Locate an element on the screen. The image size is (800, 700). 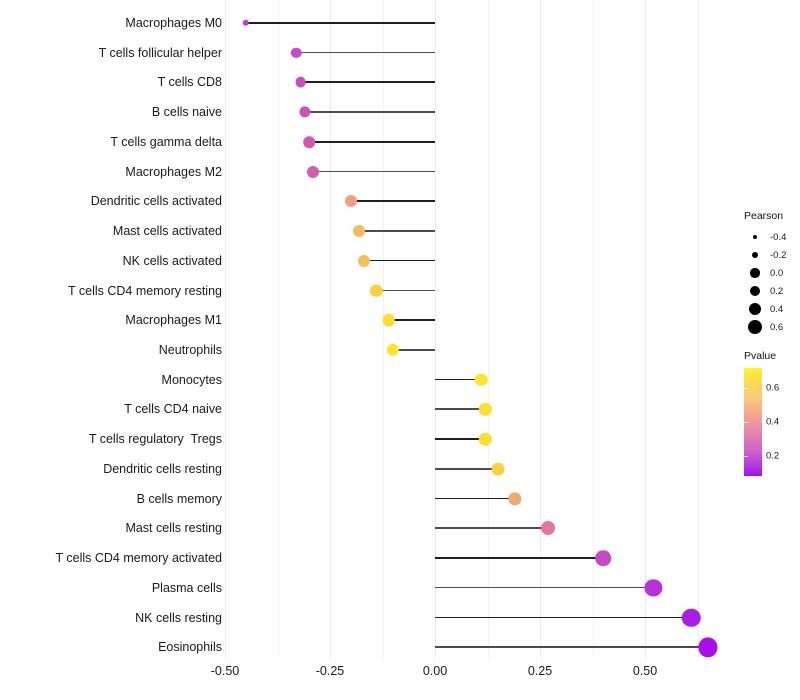
legend-pearson-item-label: 0.0 is located at coordinates (777, 273).